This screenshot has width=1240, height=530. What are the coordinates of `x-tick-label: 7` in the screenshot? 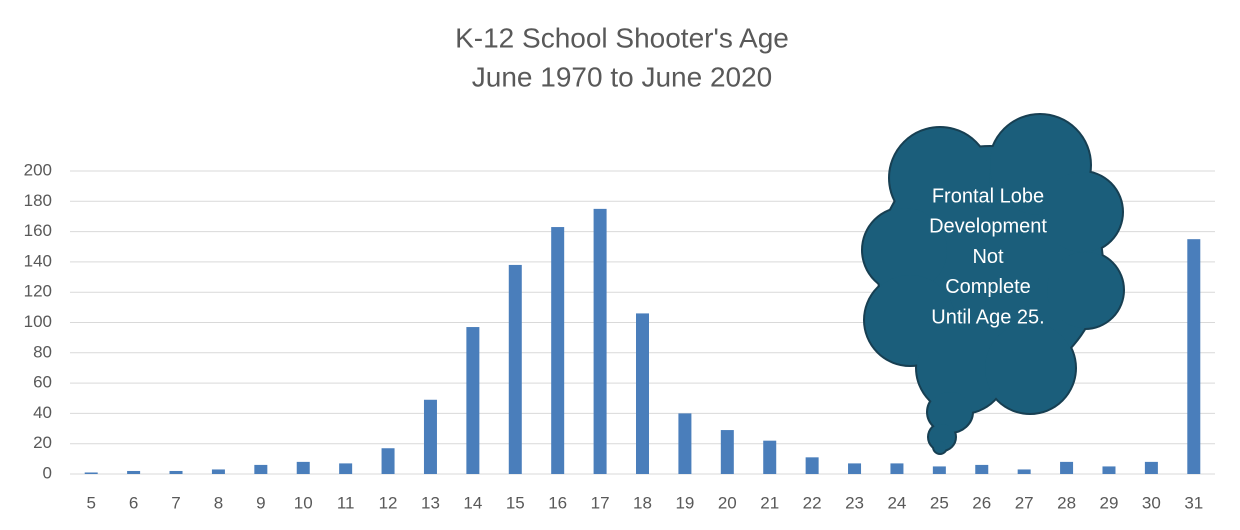 It's located at (175, 502).